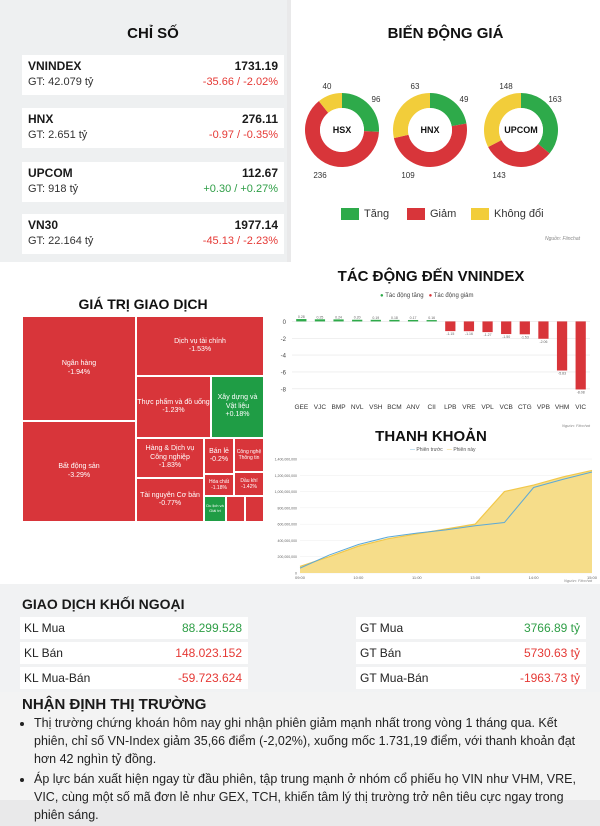  Describe the element at coordinates (342, 130) in the screenshot. I see `donut-center-label: HSX` at that location.